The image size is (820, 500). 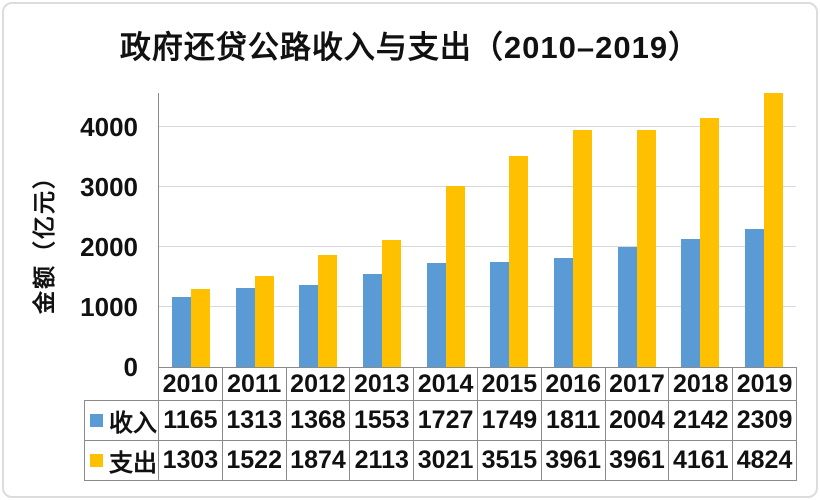 What do you see at coordinates (638, 384) in the screenshot?
I see `x-axis-label-2017: 2017` at bounding box center [638, 384].